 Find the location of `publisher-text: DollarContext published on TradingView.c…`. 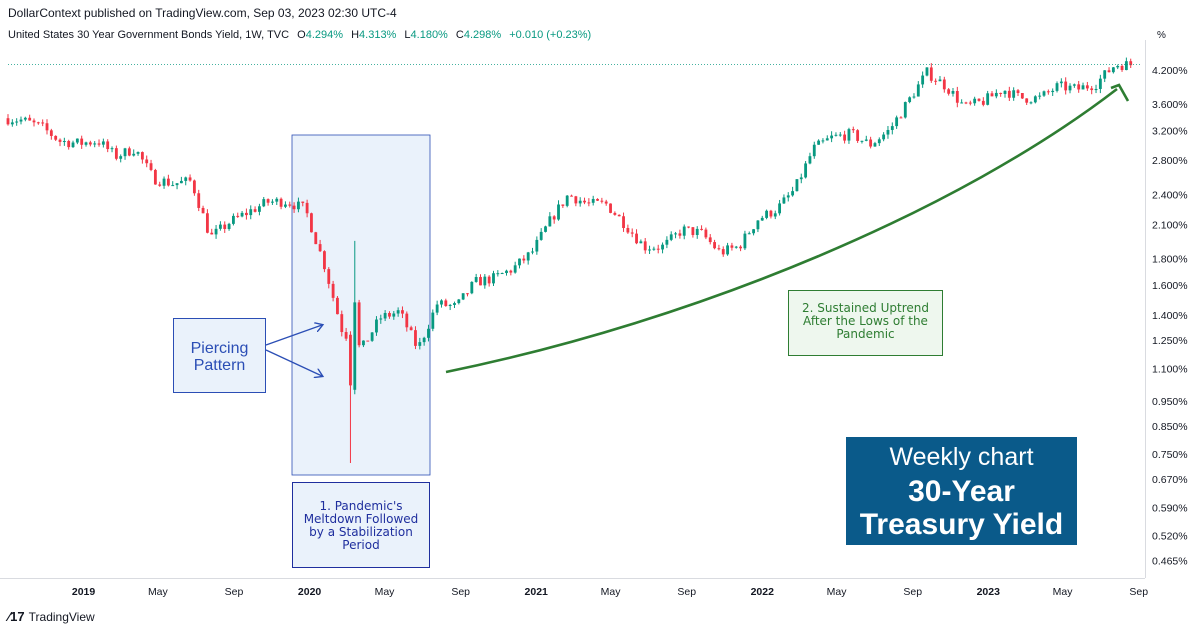

publisher-text: DollarContext published on TradingView.c… is located at coordinates (202, 13).